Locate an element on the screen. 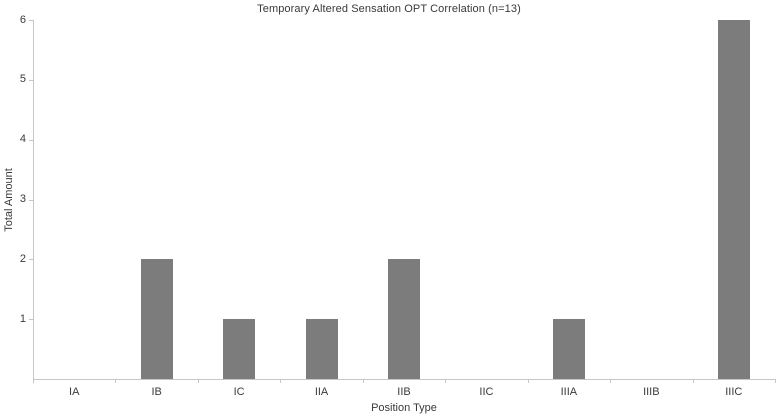  x-tick-label: IIC is located at coordinates (486, 392).